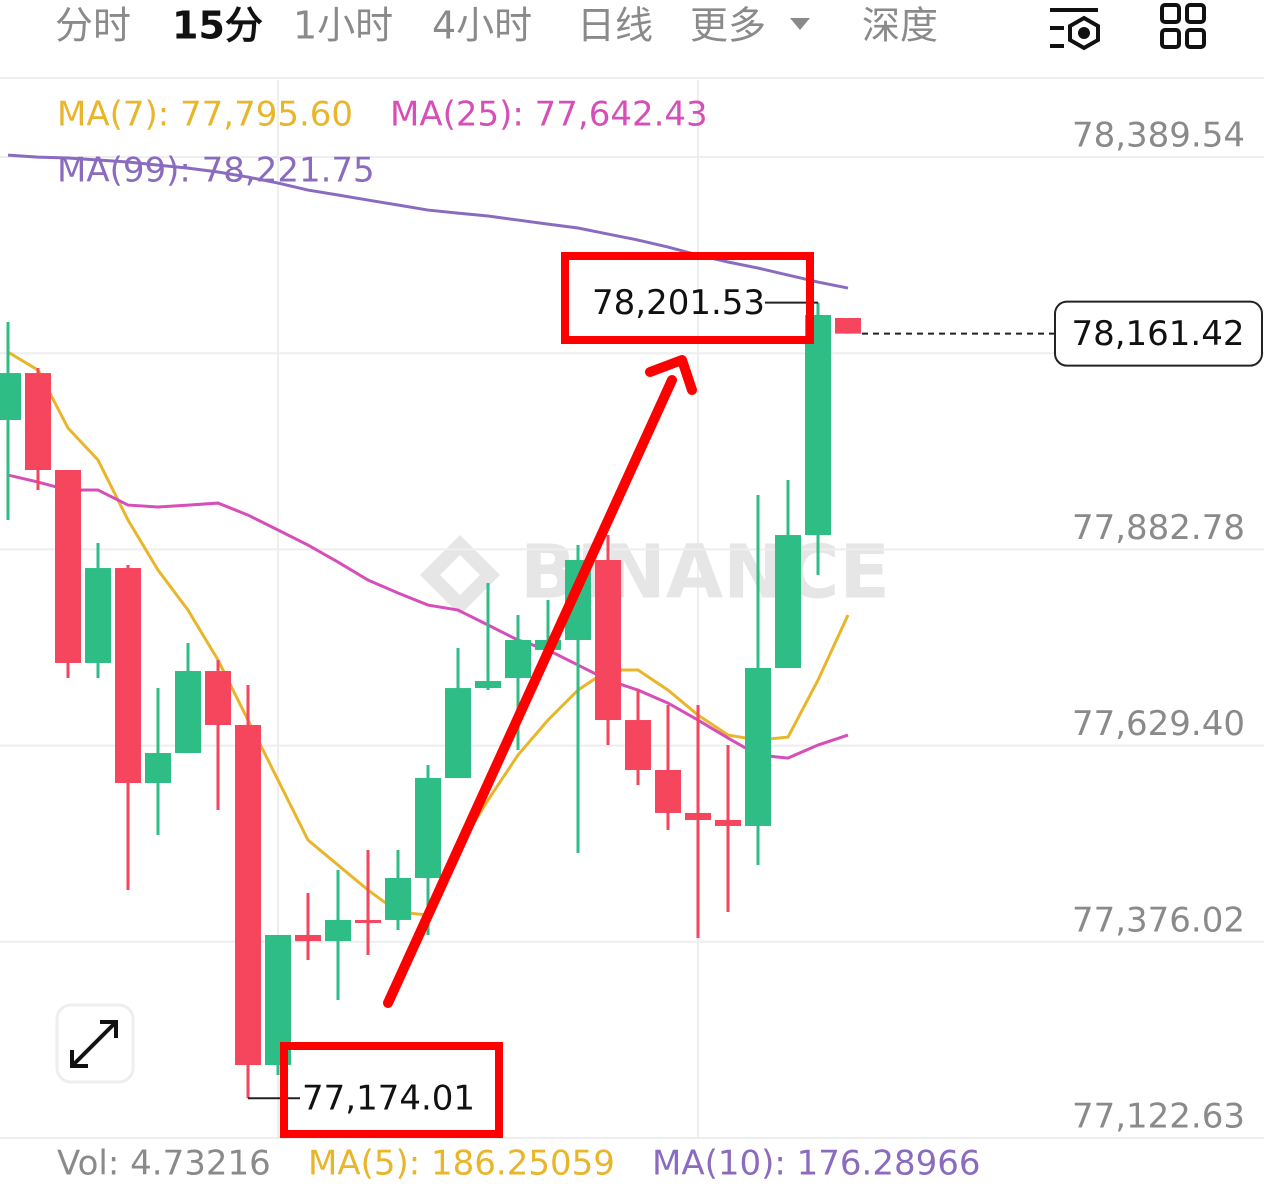 The height and width of the screenshot is (1191, 1264). Describe the element at coordinates (1158, 724) in the screenshot. I see `y-tick-label: 77,629.40` at that location.